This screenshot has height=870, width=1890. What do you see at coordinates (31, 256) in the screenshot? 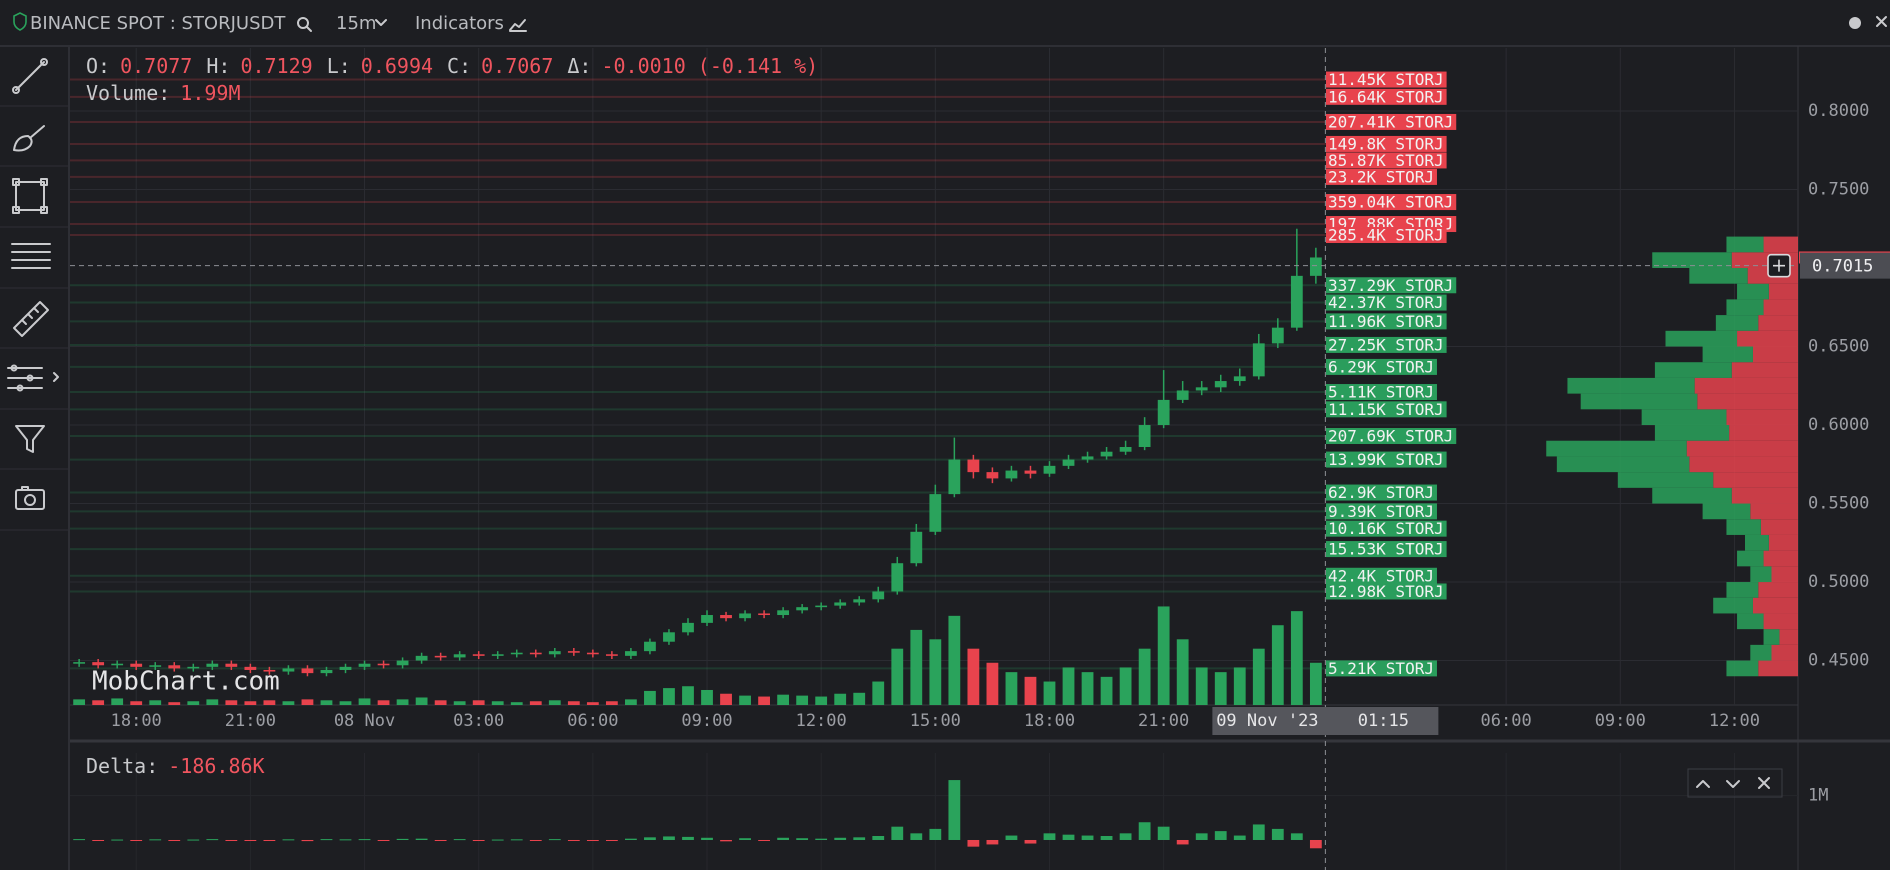
I see `lines-tool` at bounding box center [31, 256].